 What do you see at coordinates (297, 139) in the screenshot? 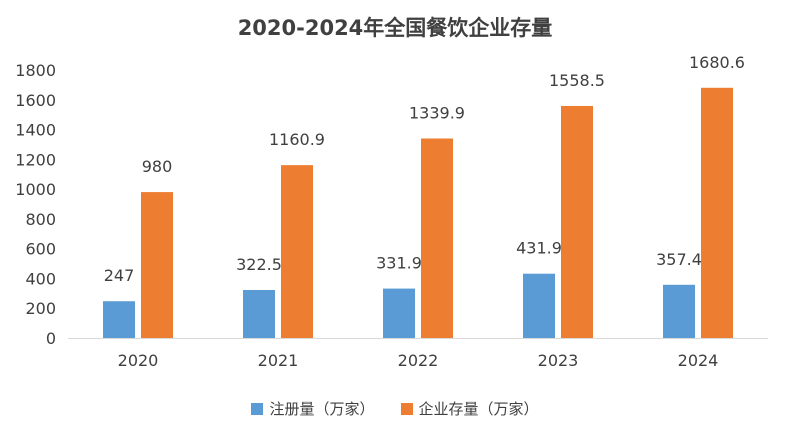
I see `data-label-stock-2021: 1160.9` at bounding box center [297, 139].